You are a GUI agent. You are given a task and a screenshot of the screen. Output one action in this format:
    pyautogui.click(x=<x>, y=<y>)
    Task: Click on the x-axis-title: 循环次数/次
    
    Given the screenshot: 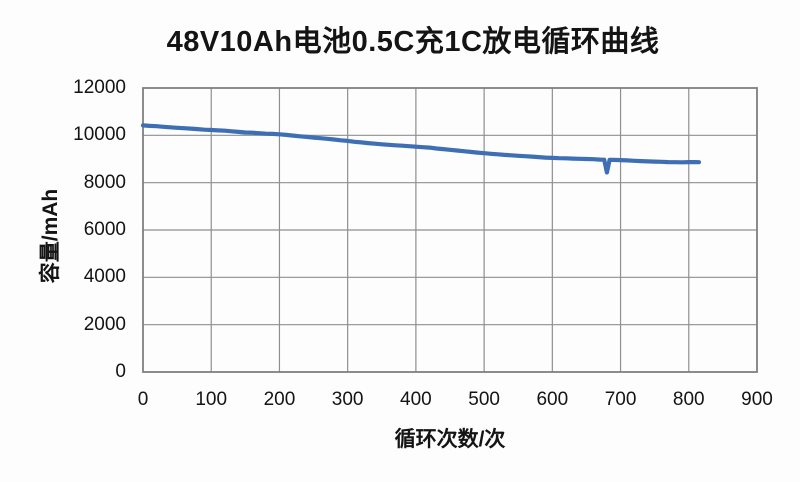 What is the action you would take?
    pyautogui.click(x=450, y=439)
    